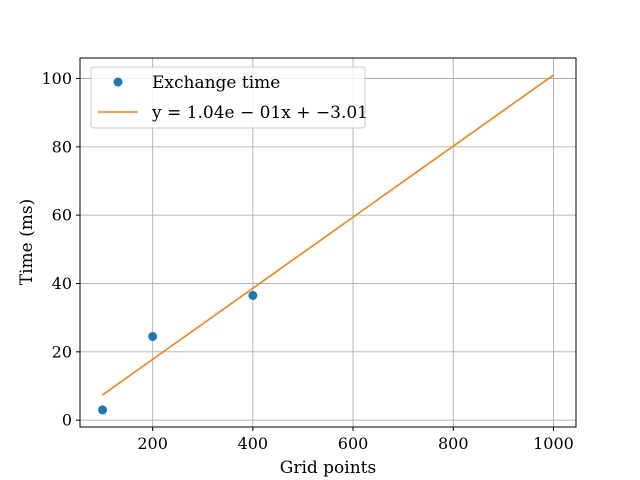 The height and width of the screenshot is (480, 640). Describe the element at coordinates (62, 351) in the screenshot. I see `y-tick-label: 20` at that location.